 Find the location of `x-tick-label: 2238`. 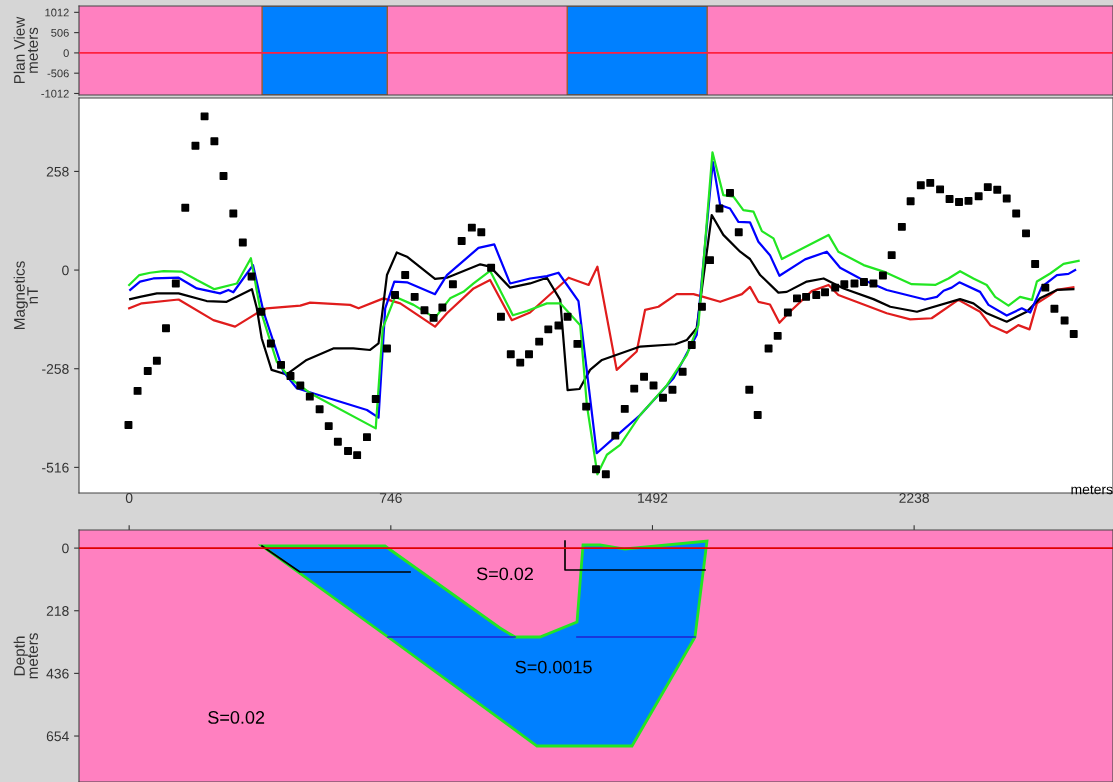

x-tick-label: 2238 is located at coordinates (914, 498).